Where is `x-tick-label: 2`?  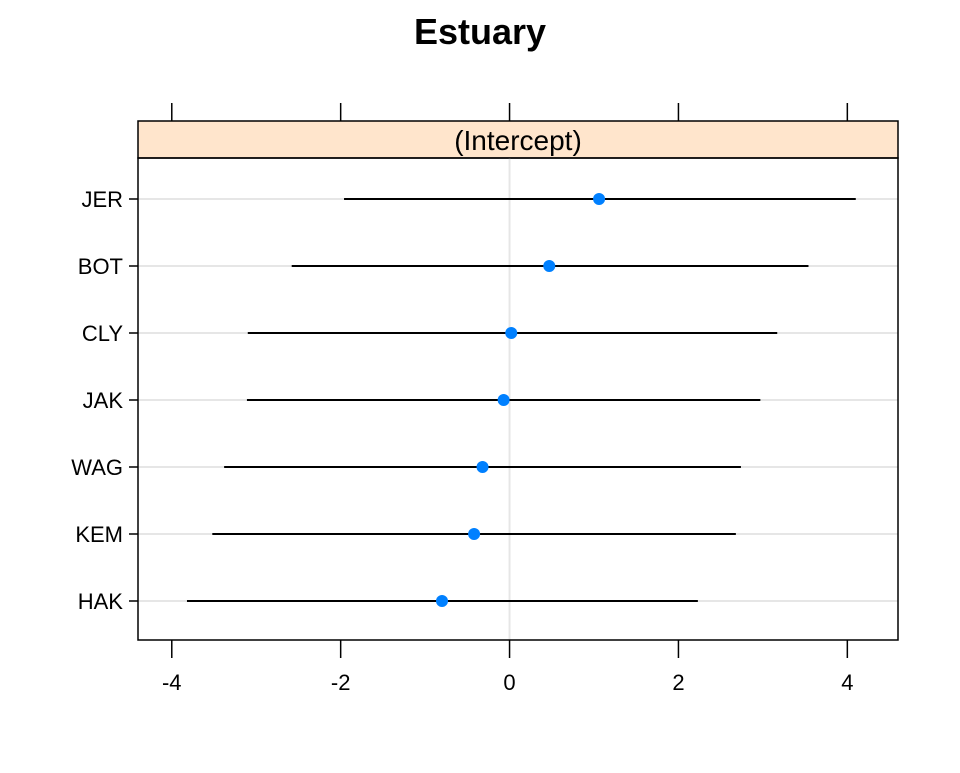
x-tick-label: 2 is located at coordinates (678, 682).